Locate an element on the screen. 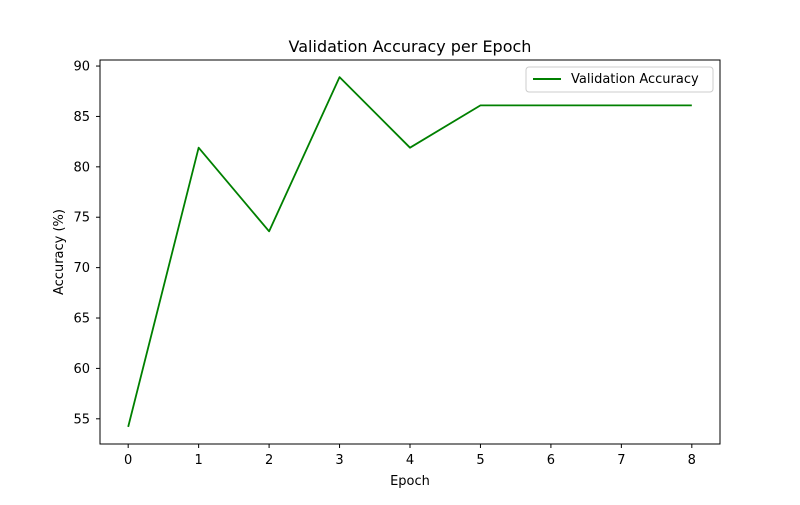 The height and width of the screenshot is (505, 800). x-axis-label: Epoch is located at coordinates (410, 481).